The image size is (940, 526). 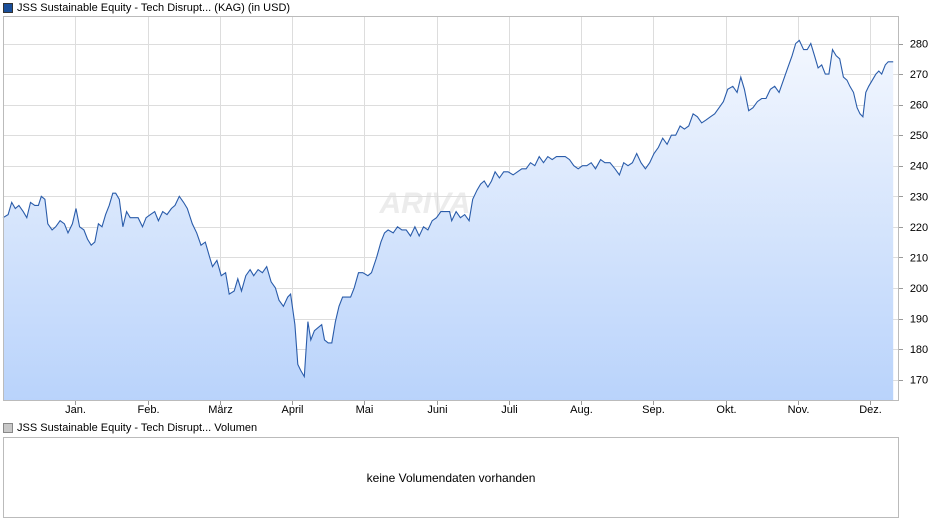 I want to click on y-tick-label: 210, so click(x=919, y=258).